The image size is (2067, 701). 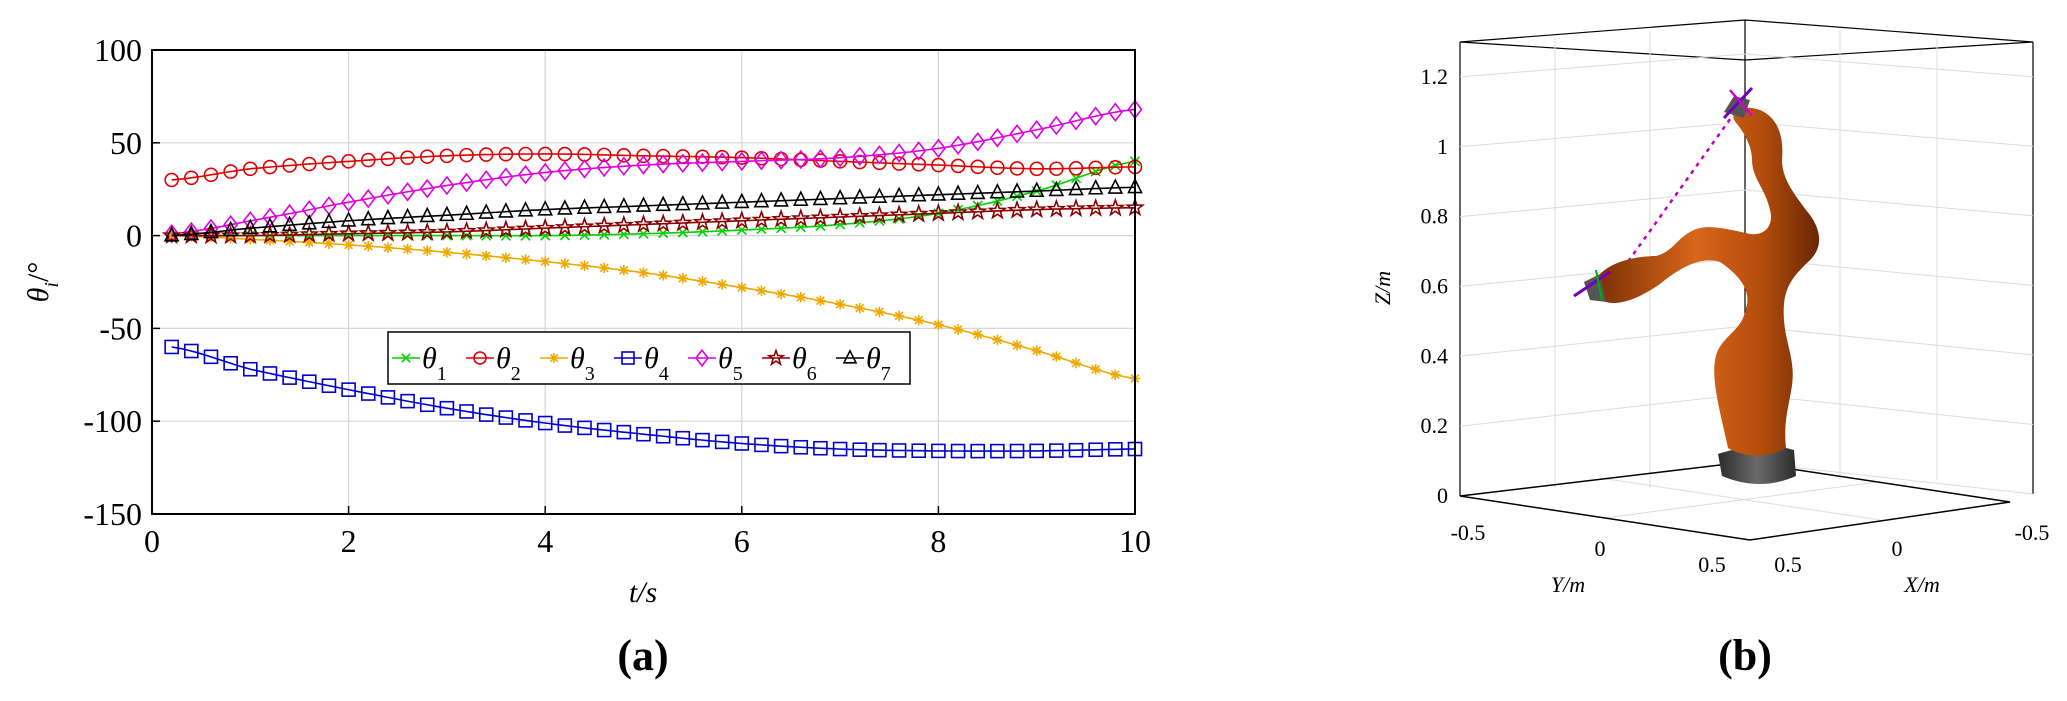 I want to click on x-tick-label: 4, so click(x=545, y=541).